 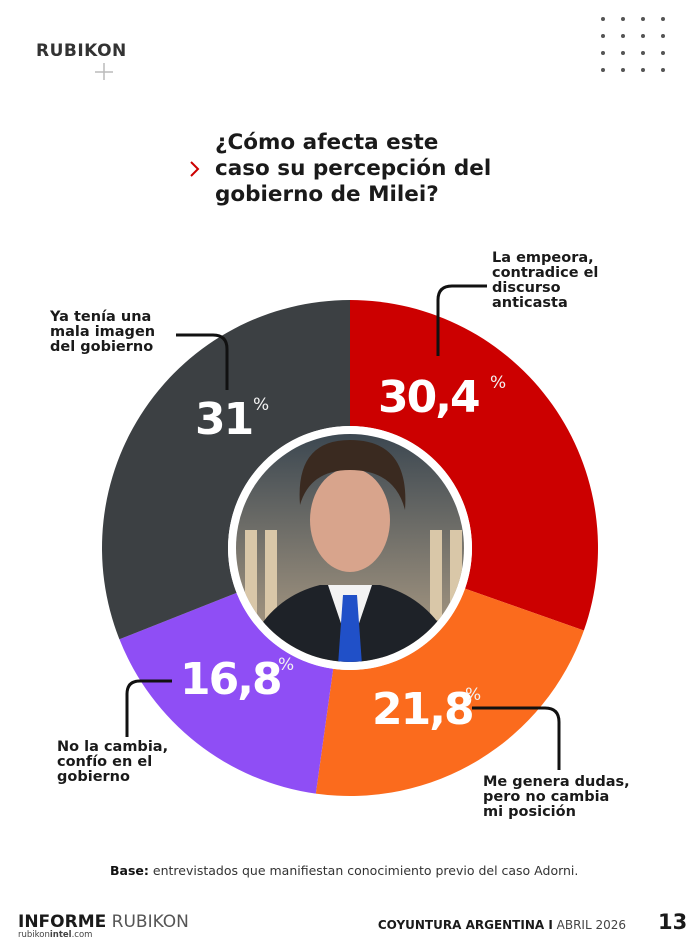 I want to click on value-label: 16,8, so click(x=230, y=679).